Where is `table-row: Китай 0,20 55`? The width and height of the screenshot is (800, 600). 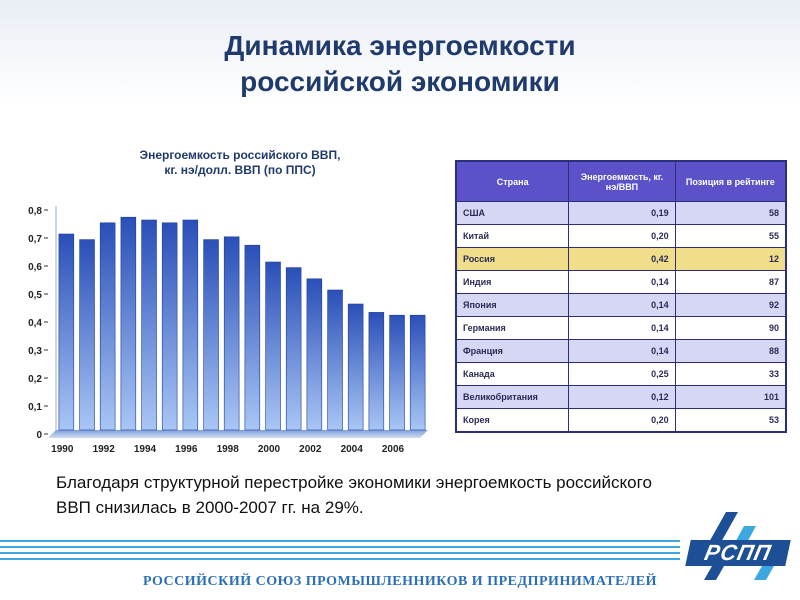
table-row: Китай 0,20 55 is located at coordinates (621, 236).